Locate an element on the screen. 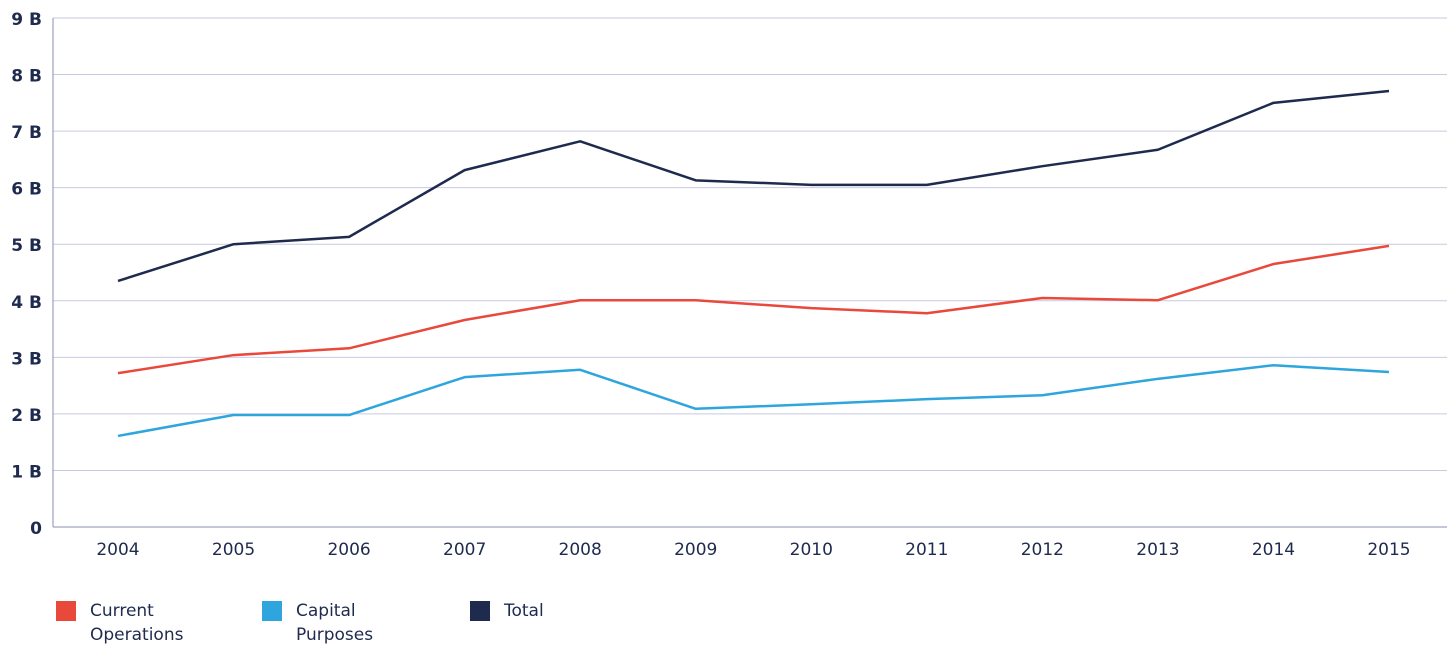 Image resolution: width=1450 pixels, height=647 pixels. y-tick-label: 4 B is located at coordinates (26, 303).